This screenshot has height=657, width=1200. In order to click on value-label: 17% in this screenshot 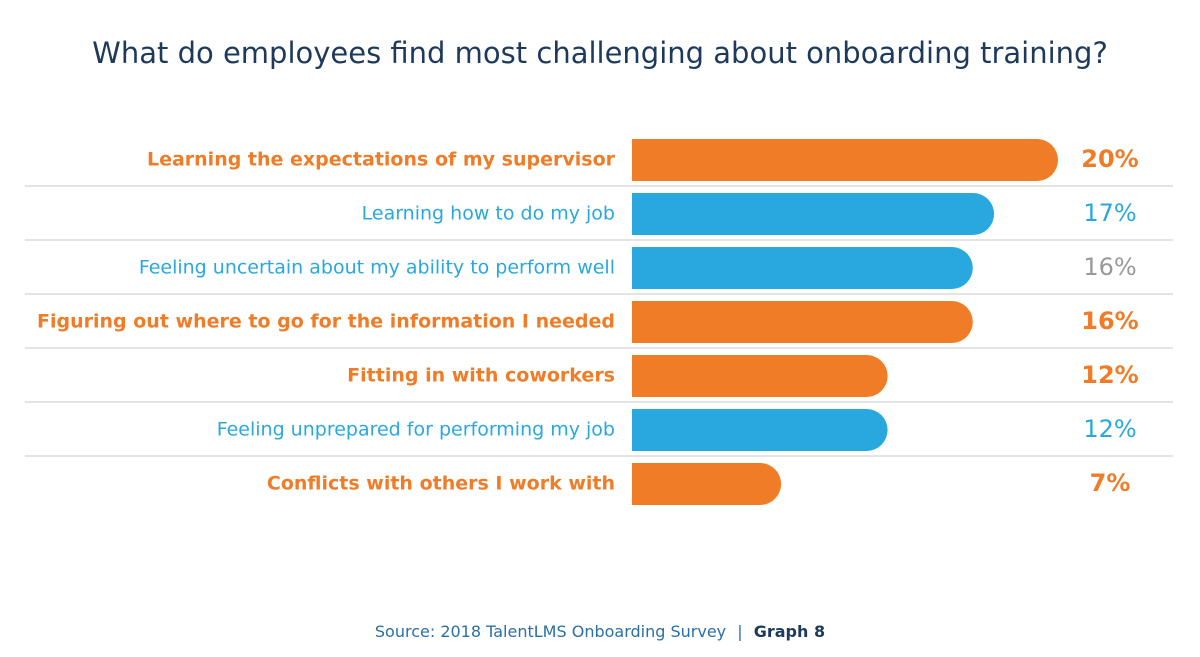, I will do `click(1109, 213)`.